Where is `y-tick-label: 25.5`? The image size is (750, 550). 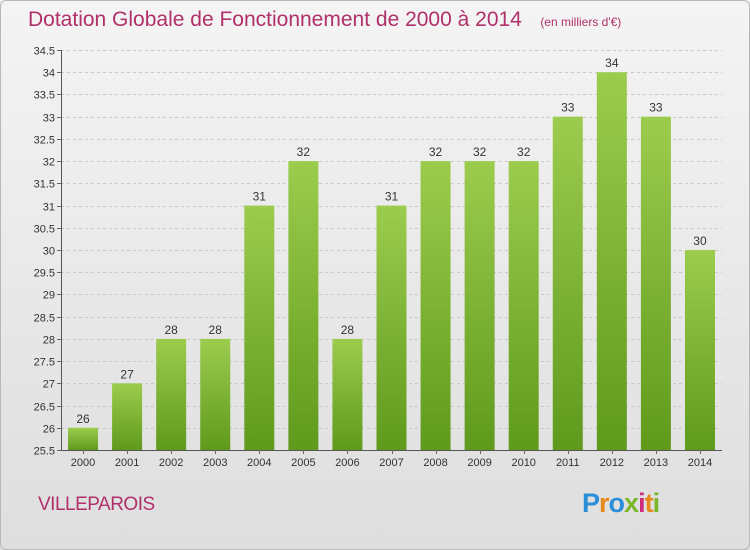 y-tick-label: 25.5 is located at coordinates (44, 452).